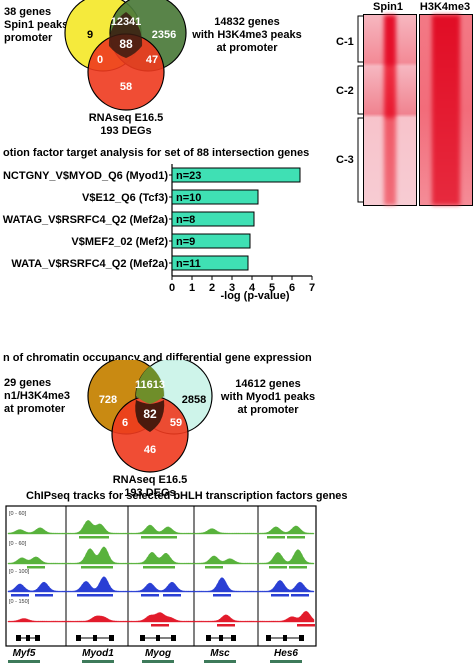 This screenshot has width=474, height=664. What do you see at coordinates (37, 396) in the screenshot?
I see `venn2-left-label: 29 genes n1/H3K4me3 at promoter` at bounding box center [37, 396].